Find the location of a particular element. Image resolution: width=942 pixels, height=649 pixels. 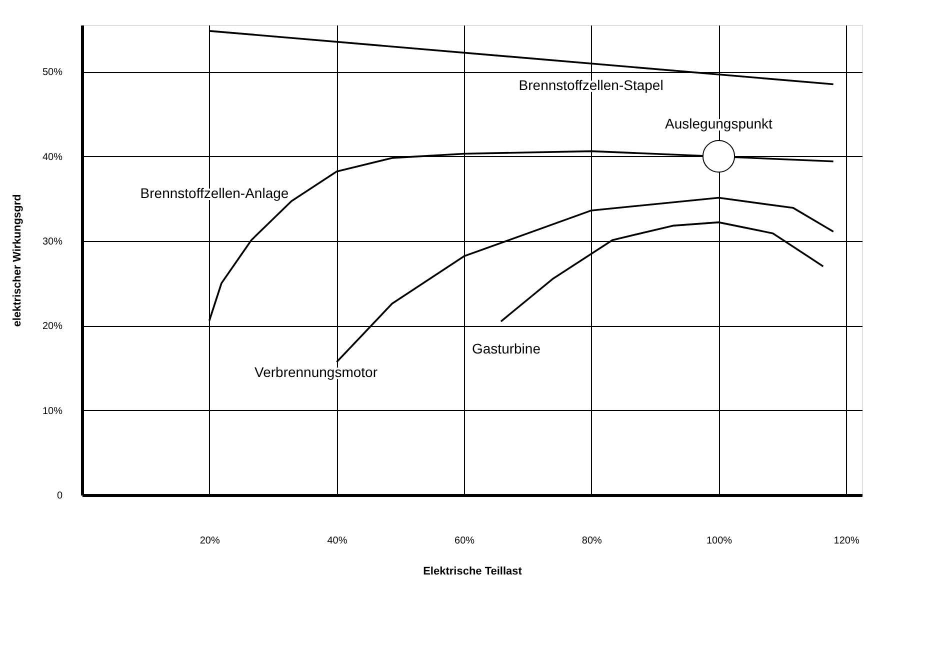

y-axis-title: elektrischer Wirkungsgrd is located at coordinates (17, 260).